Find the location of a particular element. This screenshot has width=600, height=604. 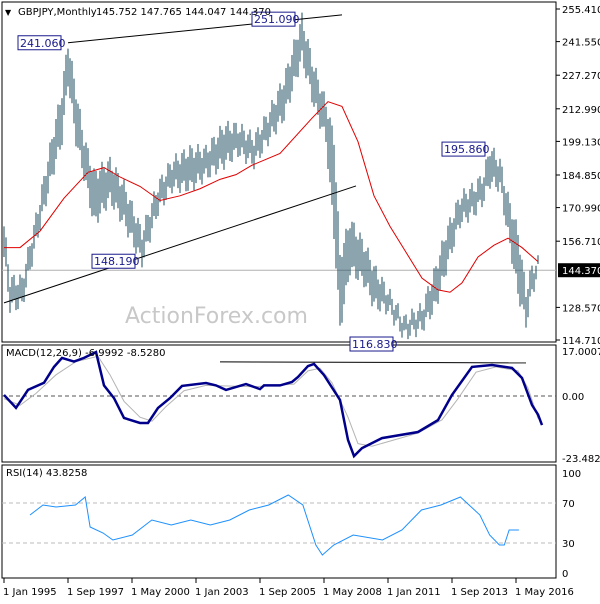

price-annotation: 251.090 is located at coordinates (275, 19).